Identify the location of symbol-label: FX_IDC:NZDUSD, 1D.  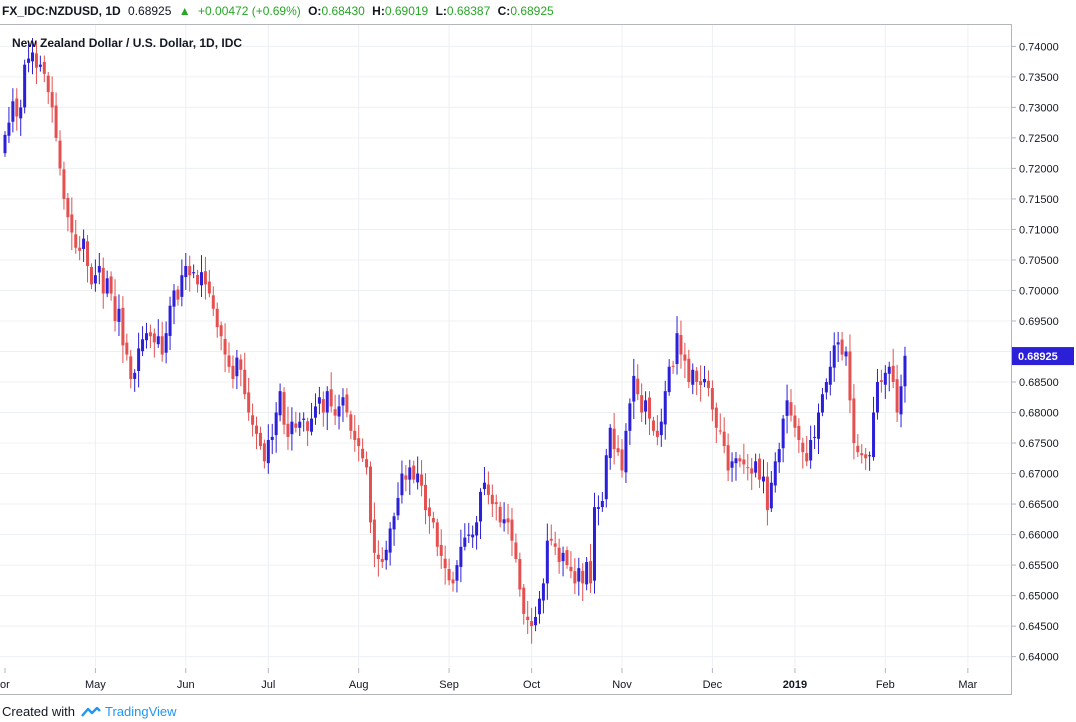
(61, 11).